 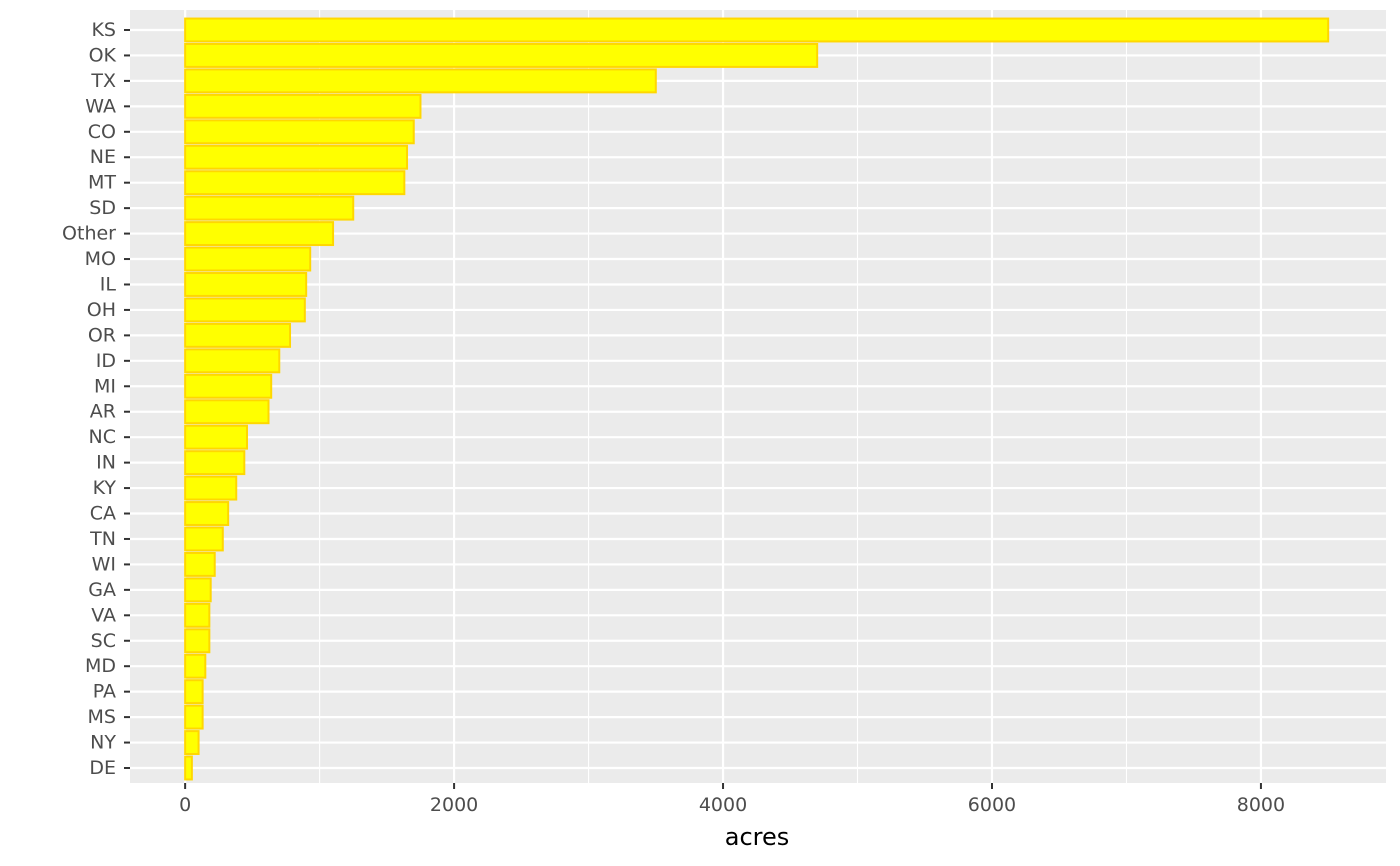 What do you see at coordinates (103, 30) in the screenshot?
I see `y-tick-label: KS` at bounding box center [103, 30].